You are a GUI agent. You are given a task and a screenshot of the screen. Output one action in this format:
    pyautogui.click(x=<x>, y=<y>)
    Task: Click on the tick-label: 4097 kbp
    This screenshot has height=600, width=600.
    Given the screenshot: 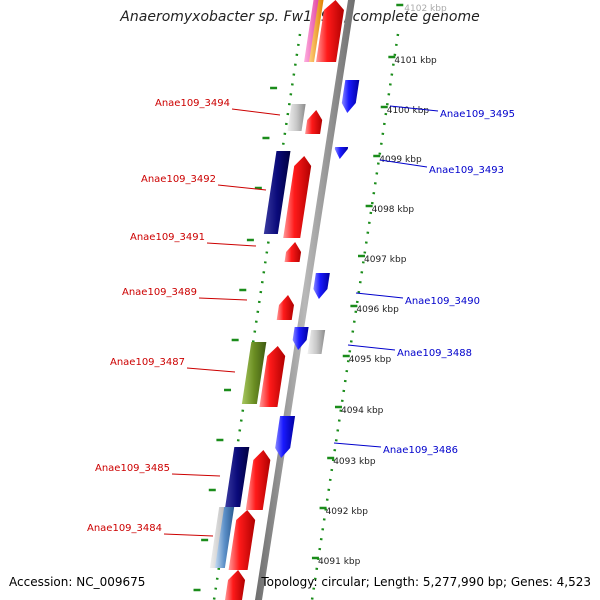 What is the action you would take?
    pyautogui.click(x=385, y=260)
    